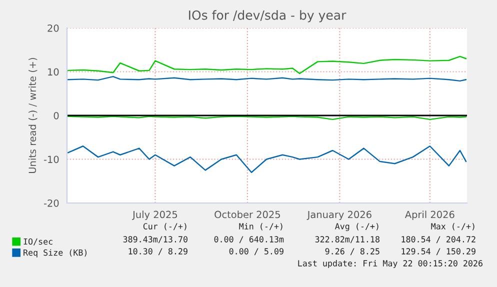 The image size is (497, 287). What do you see at coordinates (390, 264) in the screenshot?
I see `text: Last update: Fri May 22 00:15:20 2026` at bounding box center [390, 264].